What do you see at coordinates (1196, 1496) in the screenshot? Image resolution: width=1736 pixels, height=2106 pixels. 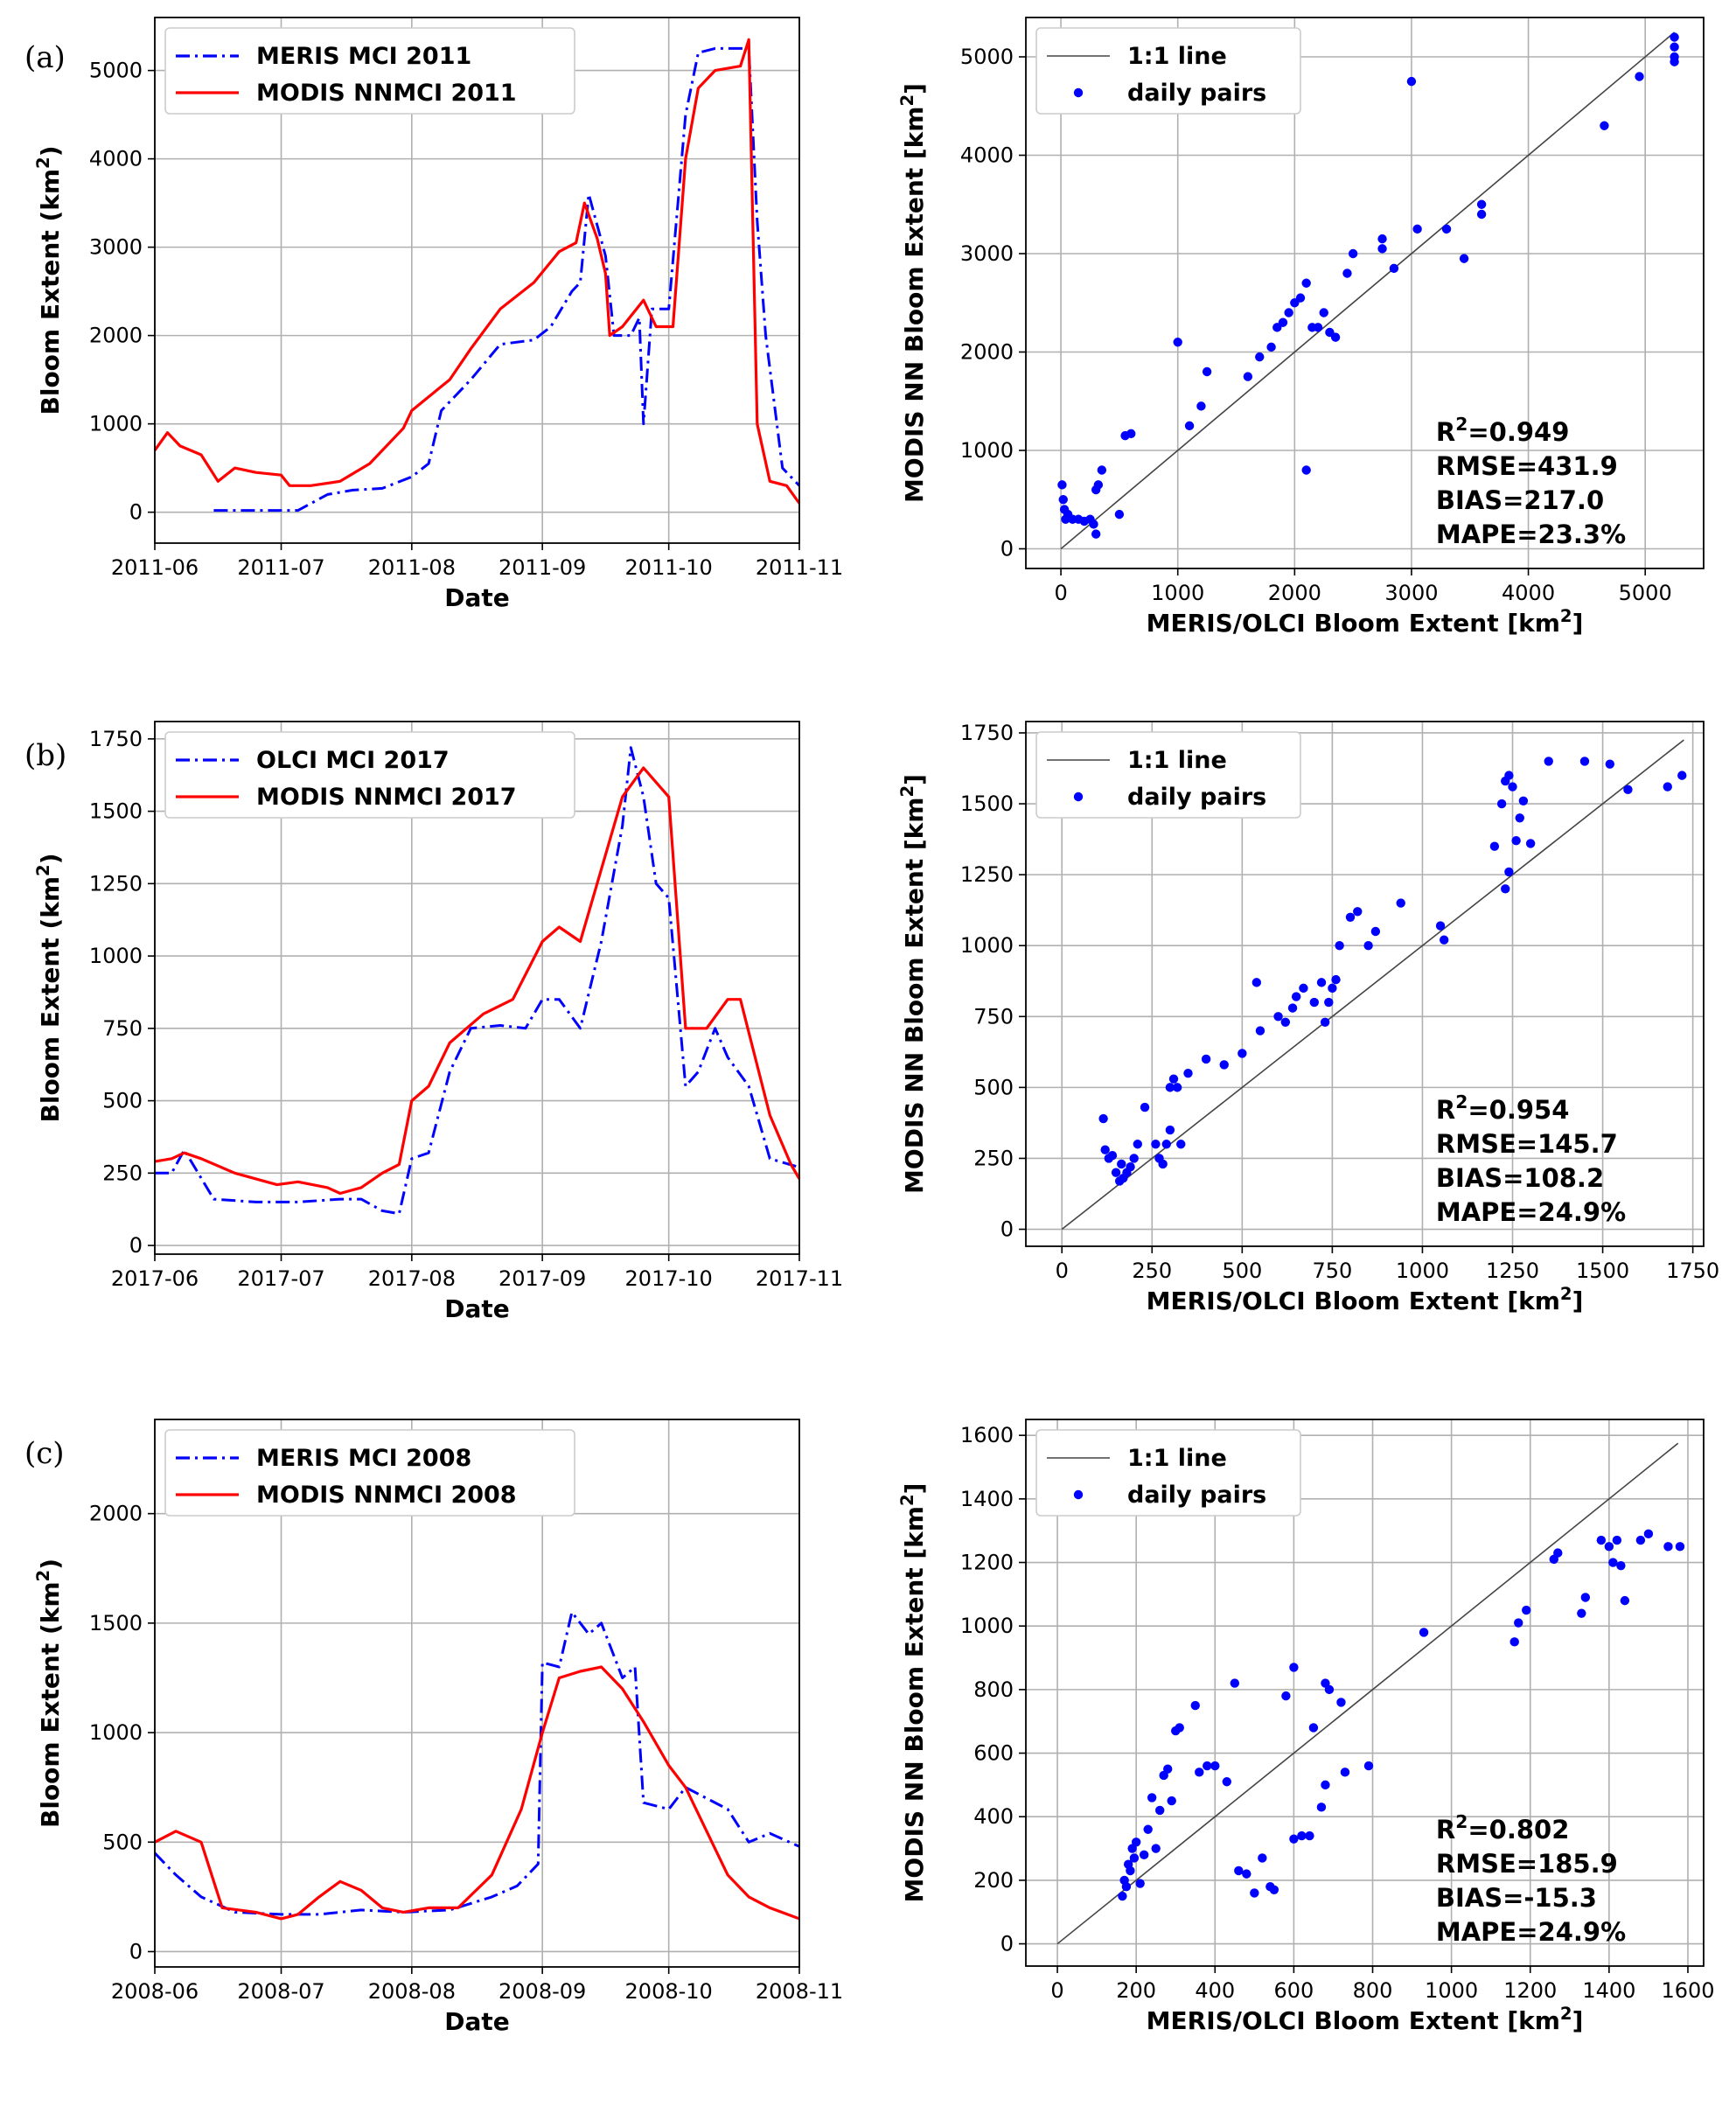 I see `legend-label-1: daily pairs` at bounding box center [1196, 1496].